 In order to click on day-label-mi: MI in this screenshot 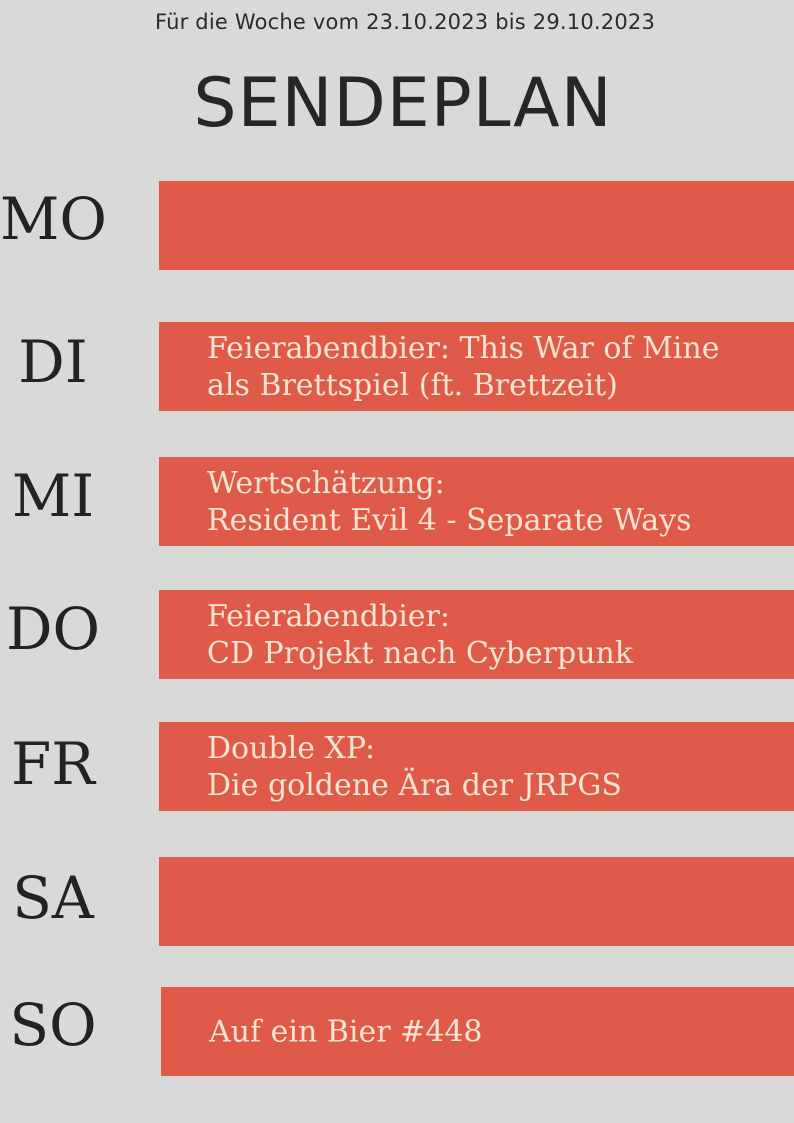, I will do `click(53, 496)`.